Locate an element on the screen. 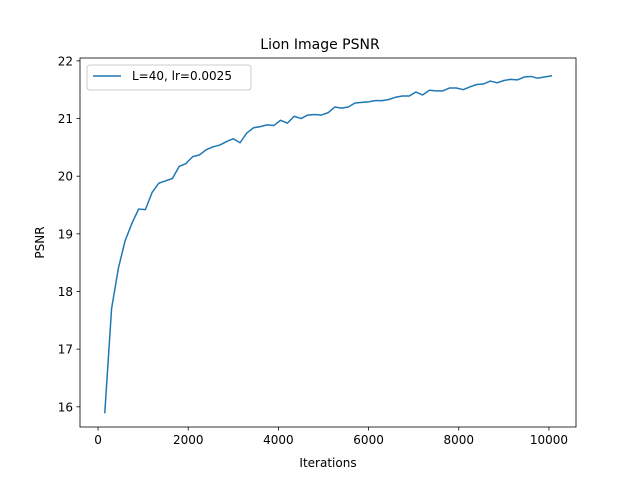 The width and height of the screenshot is (640, 480). x-tick-label: 4000 is located at coordinates (278, 440).